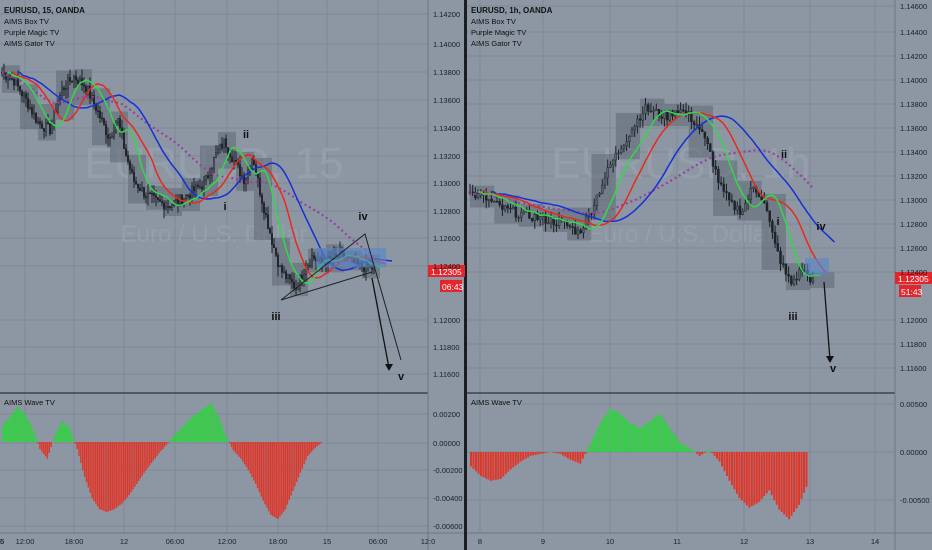 The image size is (932, 550). What do you see at coordinates (652, 112) in the screenshot?
I see `aims-box` at bounding box center [652, 112].